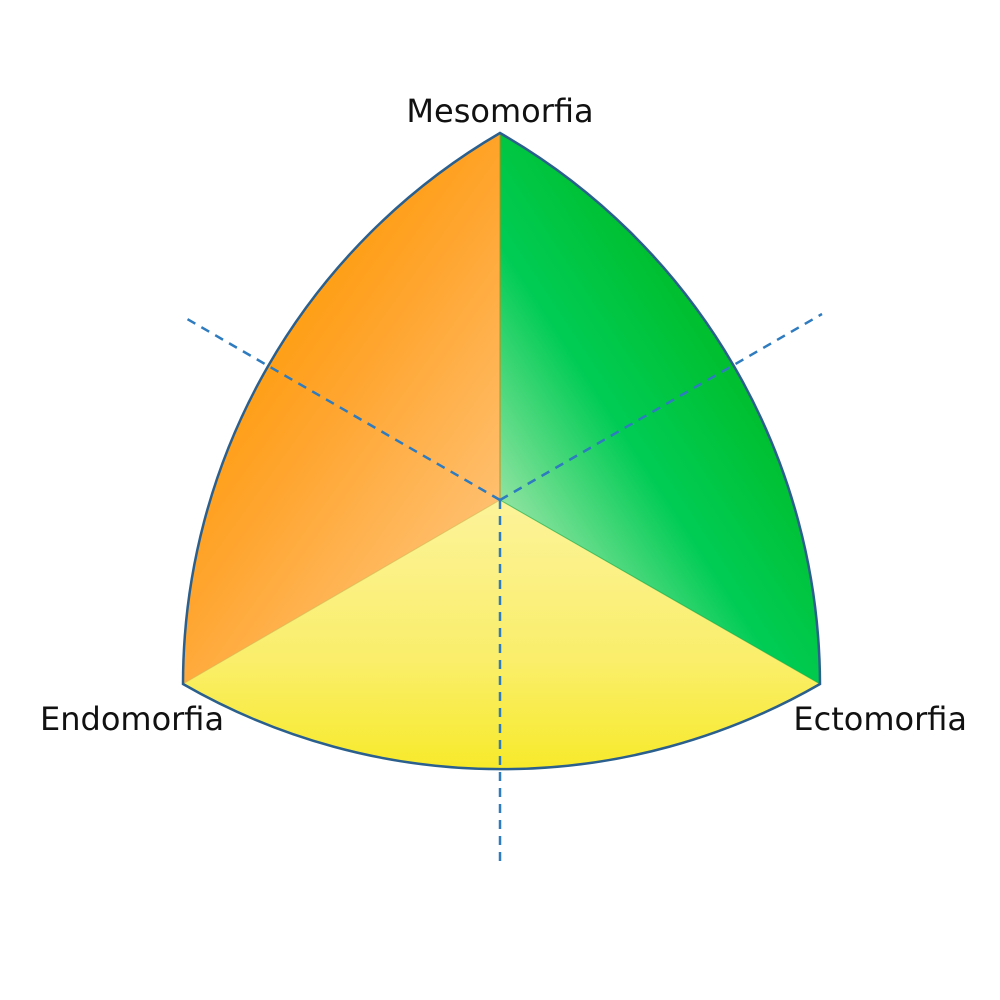 This screenshot has width=1000, height=1000. I want to click on axis-dashed-upper-right, so click(661, 407).